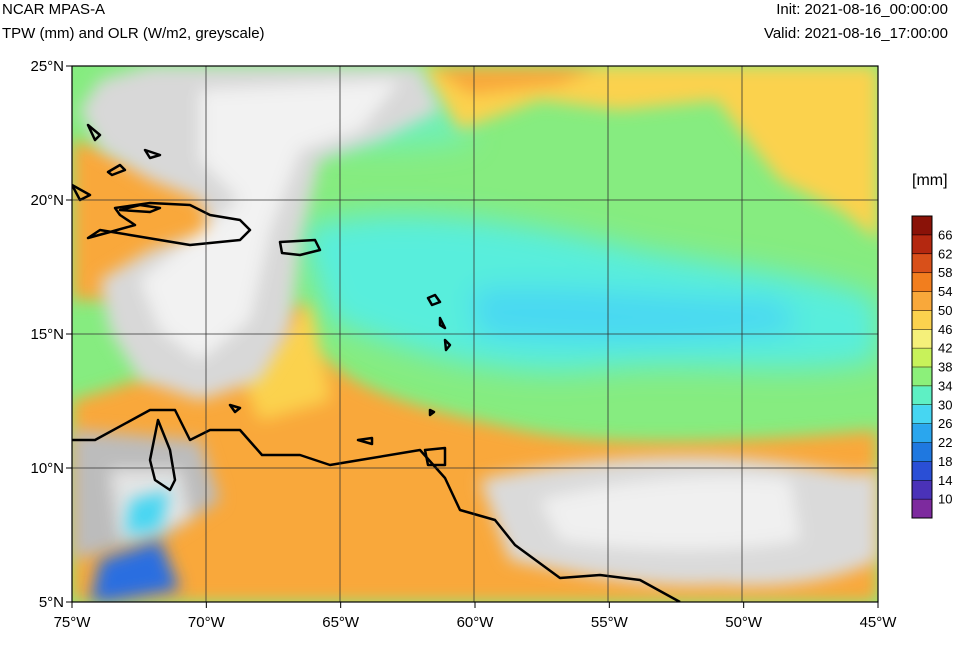 The width and height of the screenshot is (954, 645). Describe the element at coordinates (945, 480) in the screenshot. I see `colorbar-level-label: 14` at that location.